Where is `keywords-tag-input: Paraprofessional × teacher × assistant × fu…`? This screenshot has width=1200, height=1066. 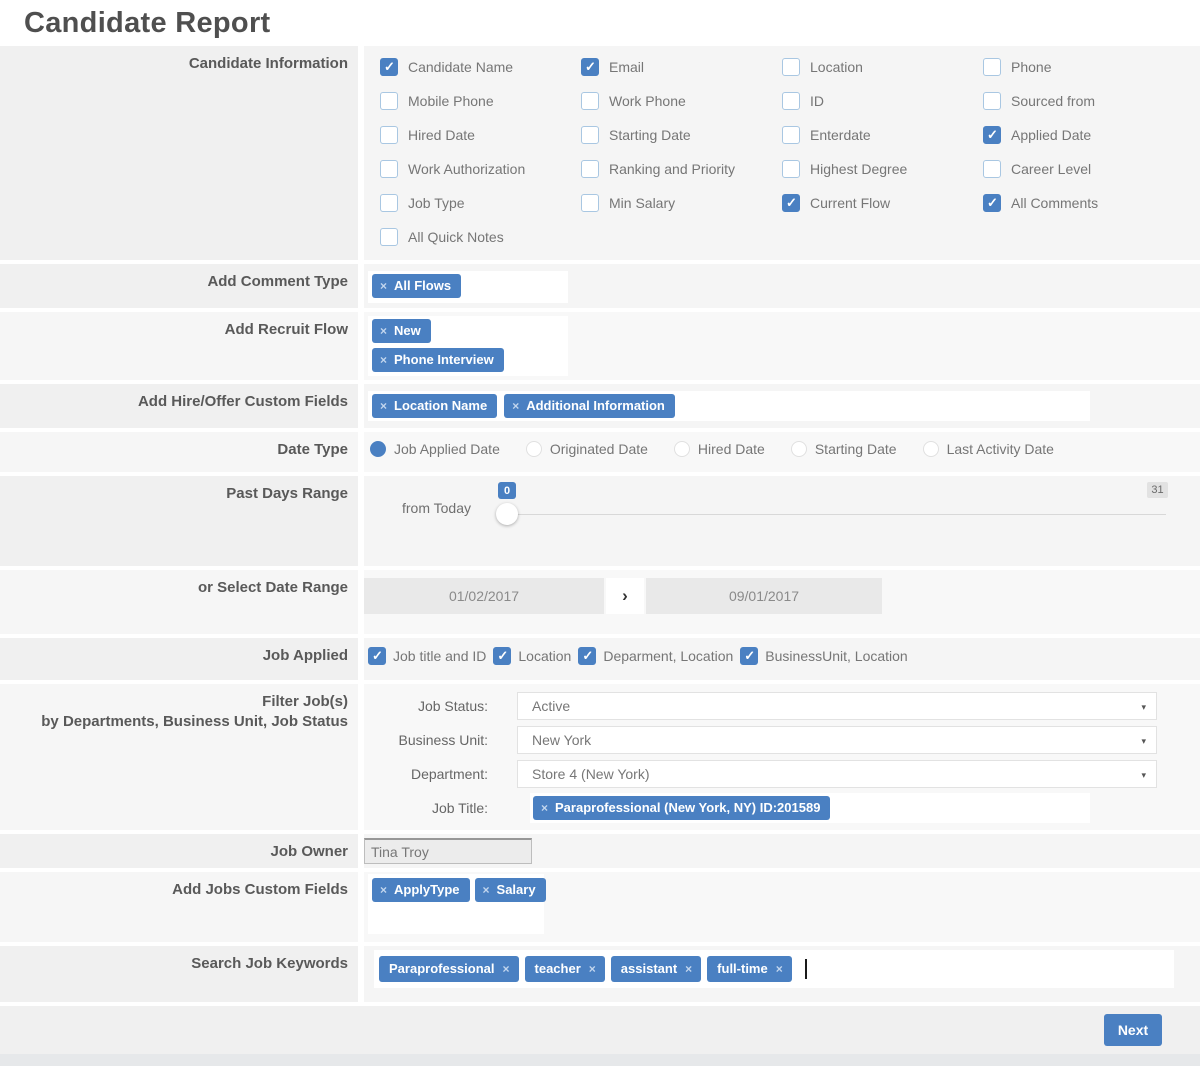
keywords-tag-input: Paraprofessional × teacher × assistant × fu… is located at coordinates (774, 969).